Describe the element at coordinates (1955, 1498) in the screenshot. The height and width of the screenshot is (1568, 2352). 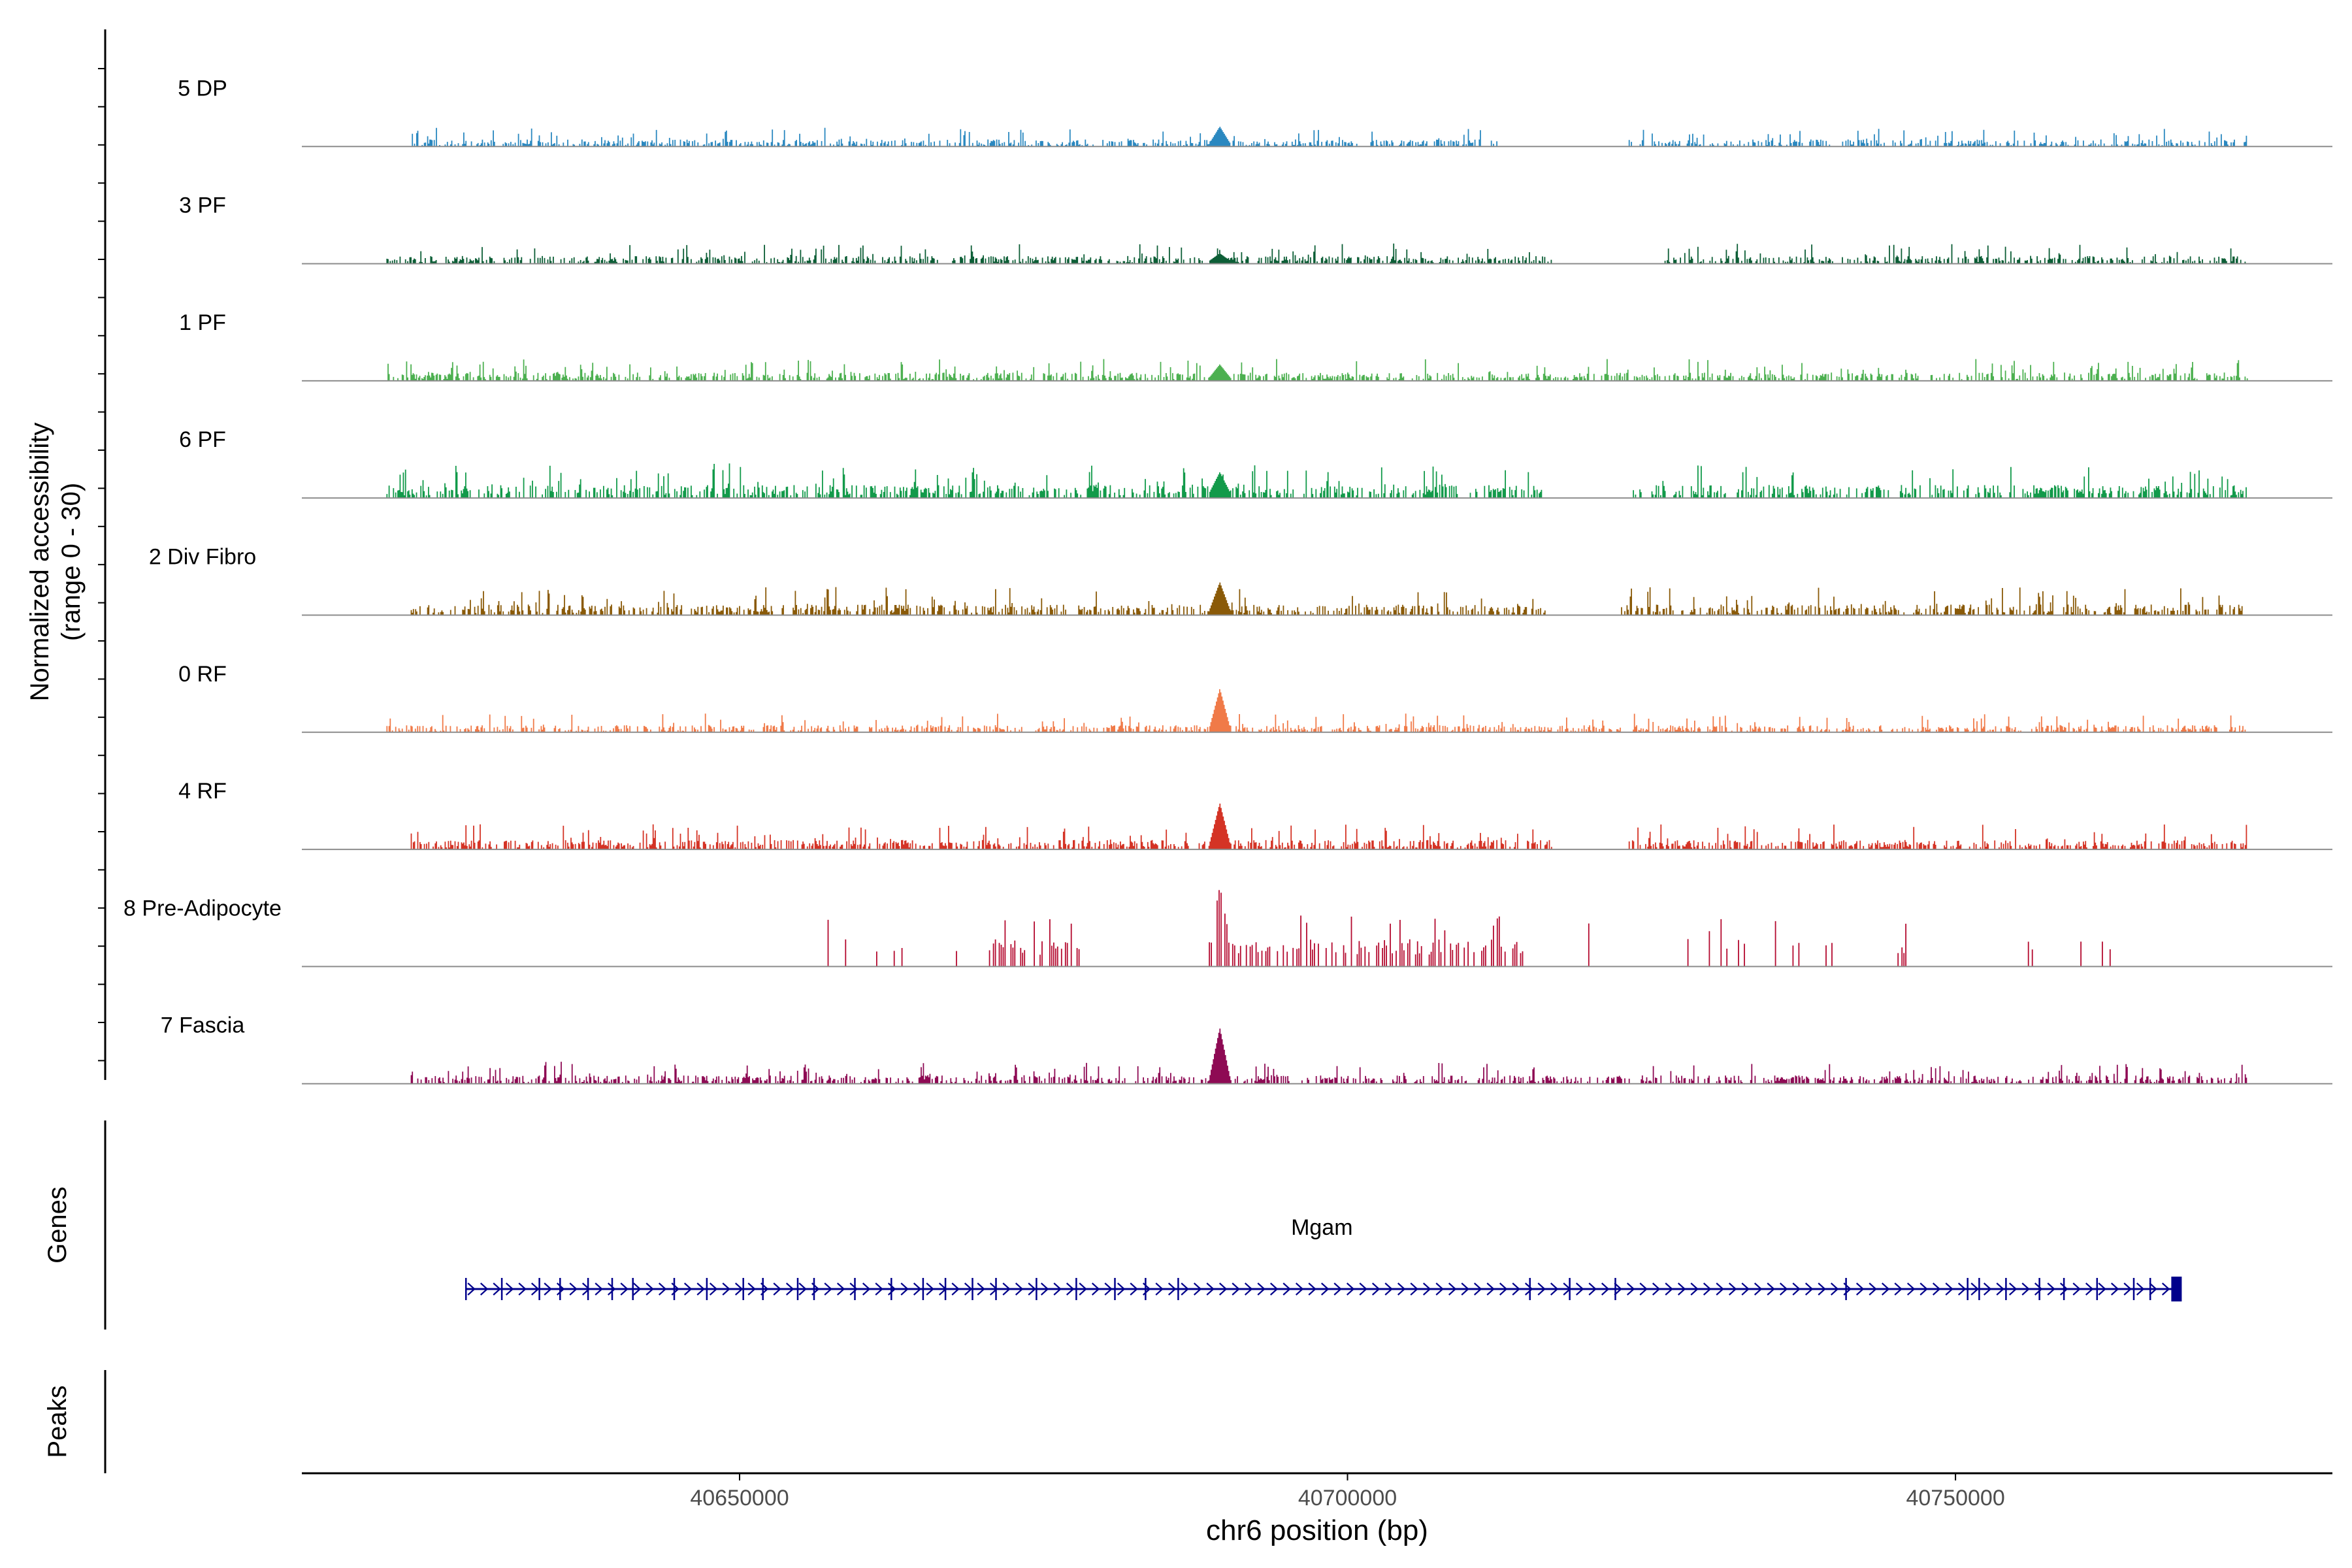
I see `x-tick-label: 40750000` at that location.